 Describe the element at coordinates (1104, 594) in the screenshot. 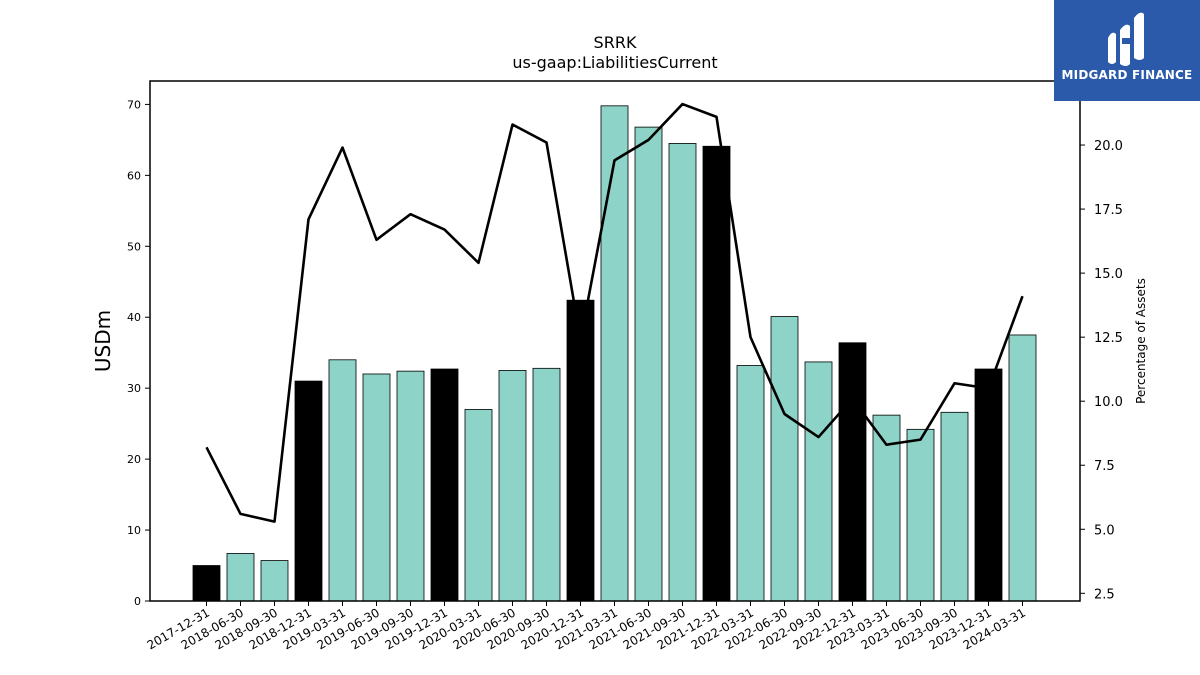

I see `y2-tick-label-2.5: 2.5` at that location.